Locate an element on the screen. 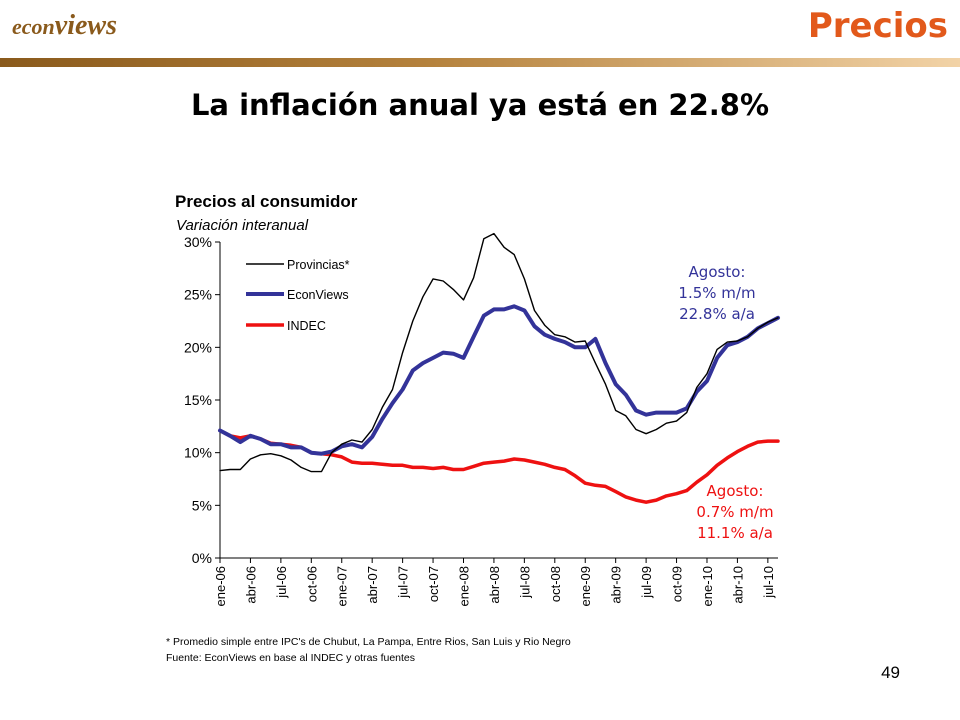 The width and height of the screenshot is (960, 720). series-line-indec is located at coordinates (499, 466).